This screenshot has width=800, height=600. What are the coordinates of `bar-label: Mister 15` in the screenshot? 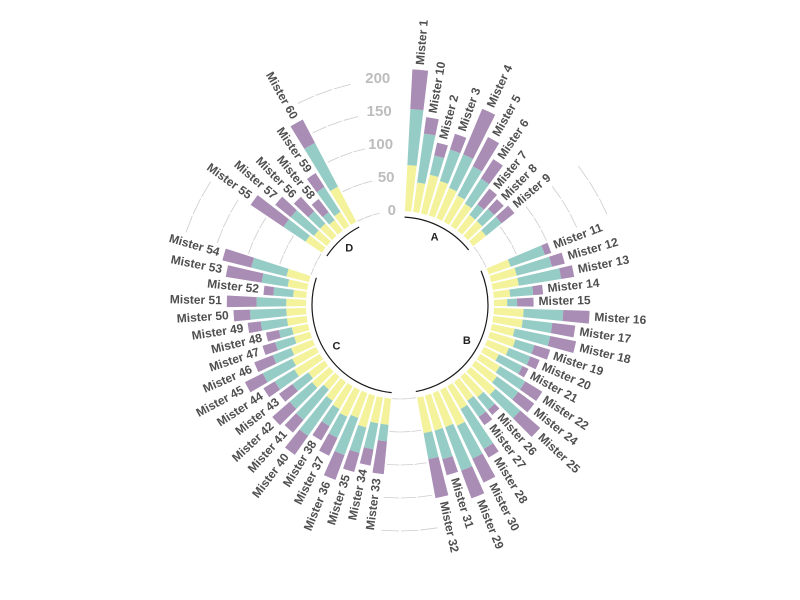 It's located at (564, 300).